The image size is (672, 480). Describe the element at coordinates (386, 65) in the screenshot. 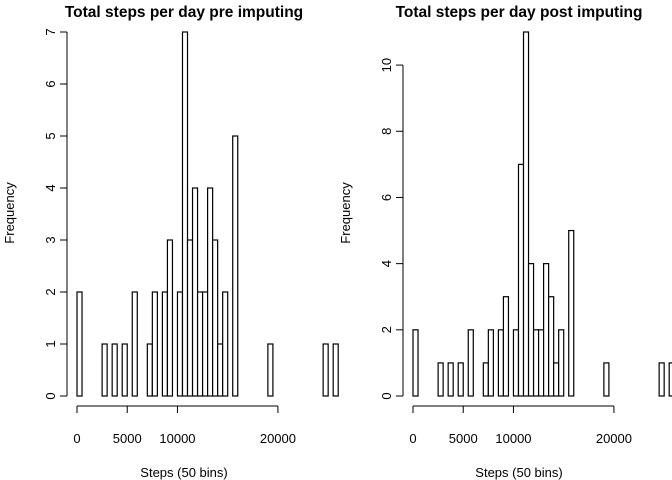

I see `y-tick-label: 10` at that location.